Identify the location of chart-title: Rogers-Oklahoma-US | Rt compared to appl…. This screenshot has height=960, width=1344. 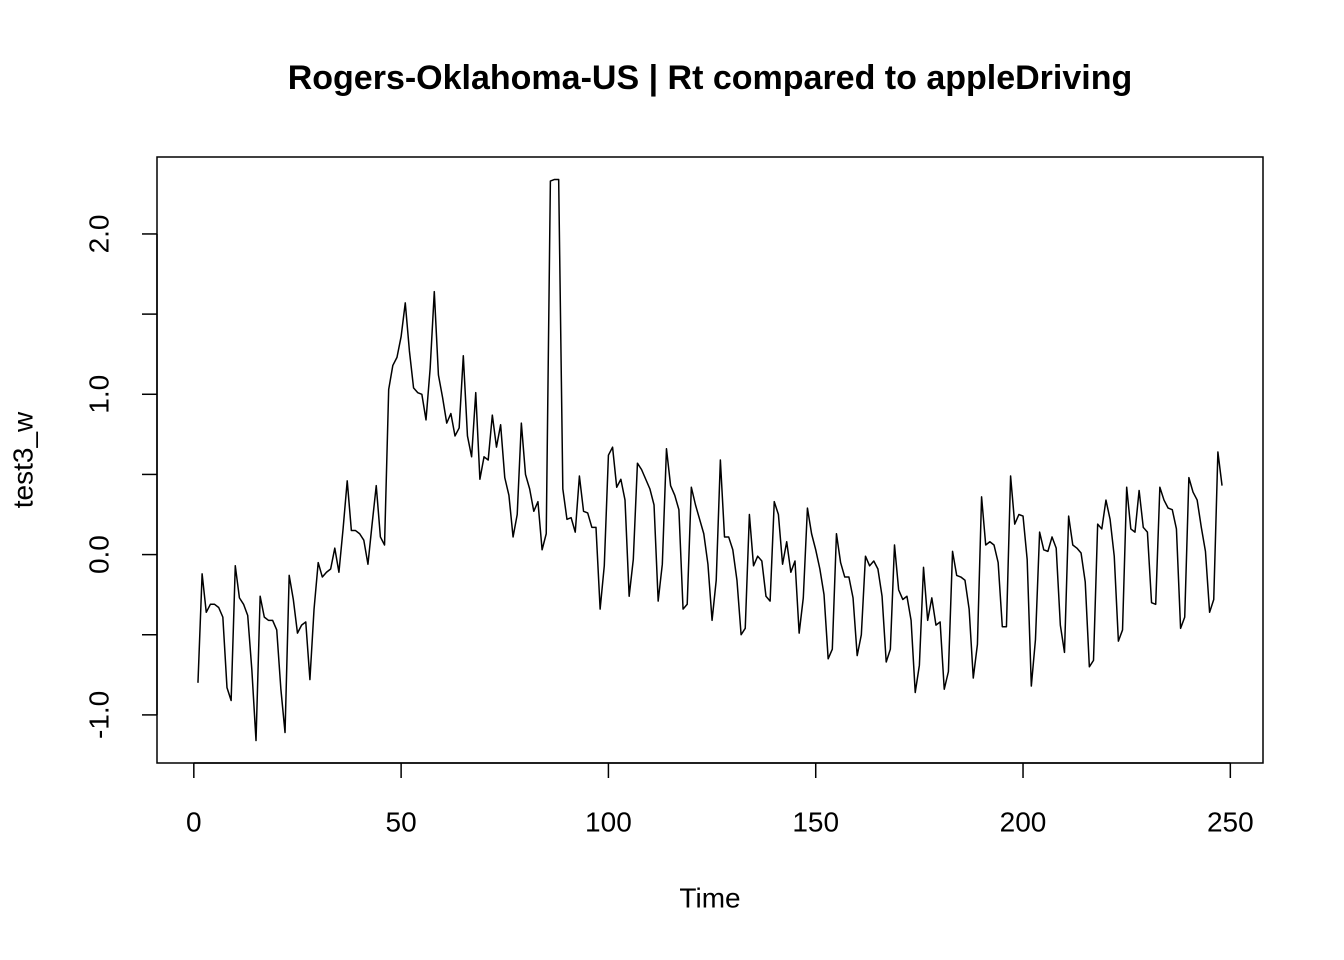
(710, 78).